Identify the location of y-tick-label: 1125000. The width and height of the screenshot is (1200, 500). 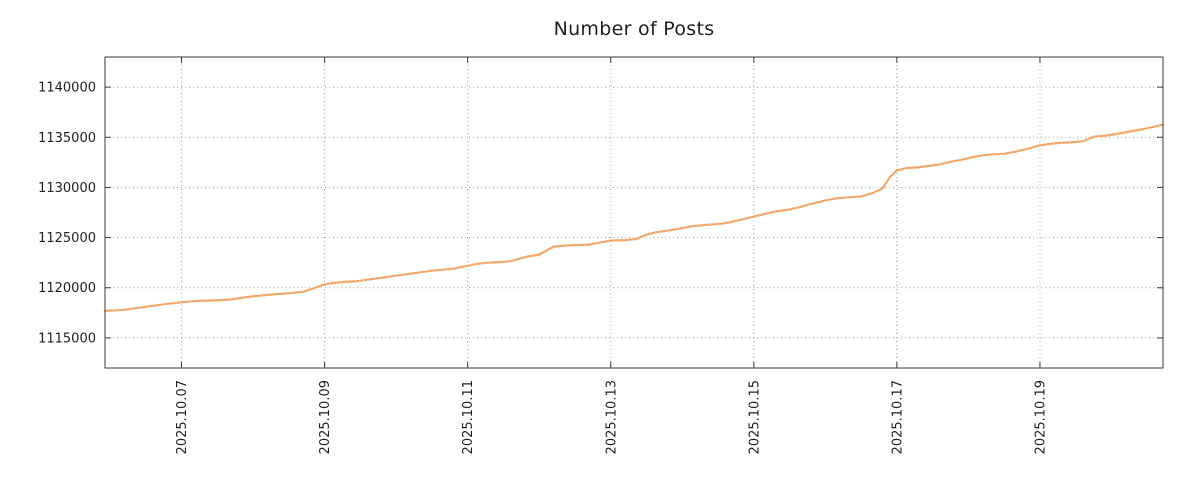
(67, 238).